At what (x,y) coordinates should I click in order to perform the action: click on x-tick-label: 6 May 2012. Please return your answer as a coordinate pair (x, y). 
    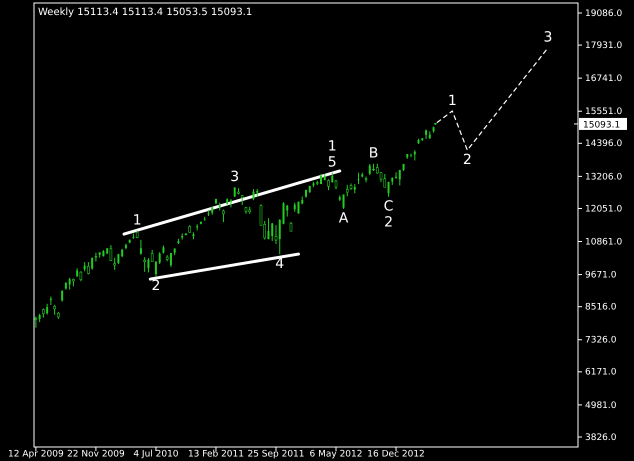
    Looking at the image, I should click on (336, 455).